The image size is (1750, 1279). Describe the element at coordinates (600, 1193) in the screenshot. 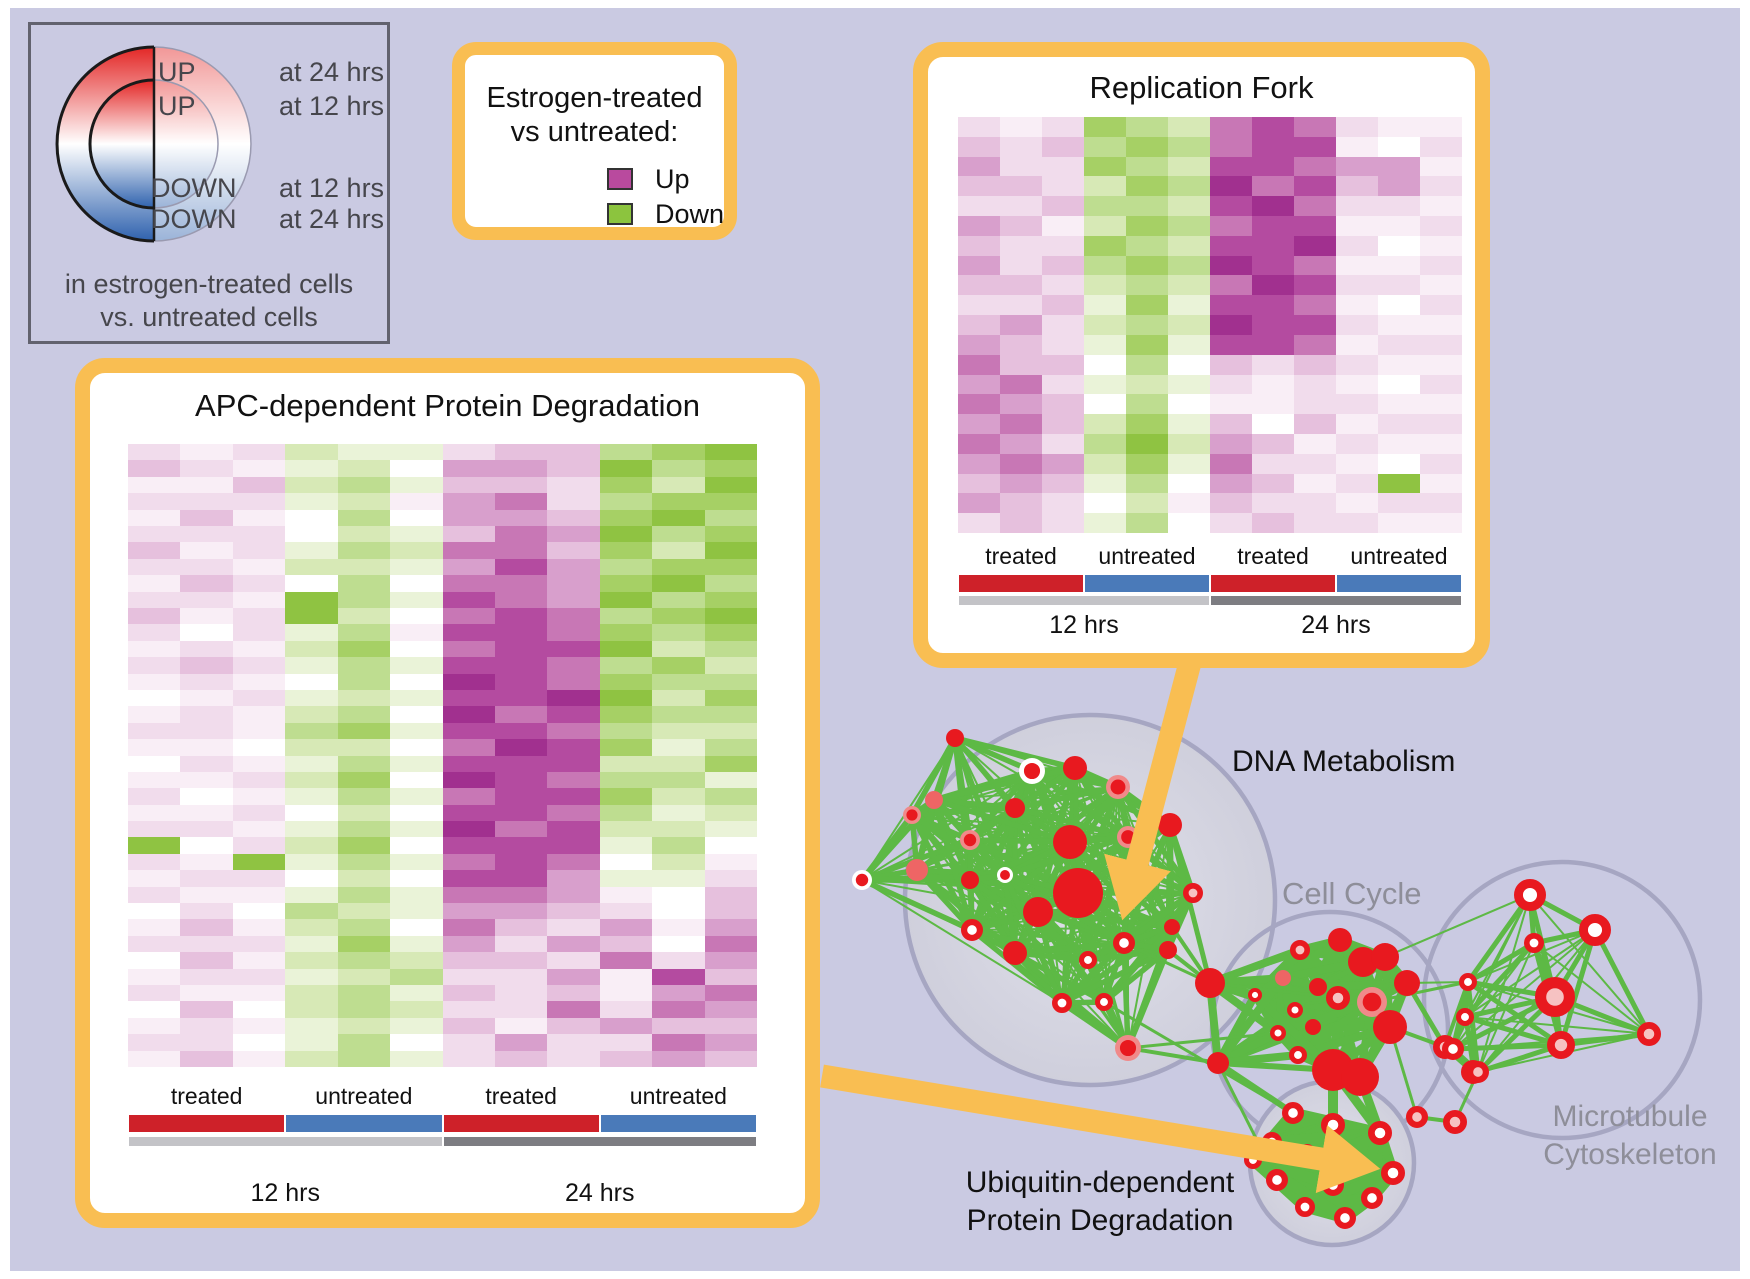

I see `time-group-label: 24 hrs` at that location.